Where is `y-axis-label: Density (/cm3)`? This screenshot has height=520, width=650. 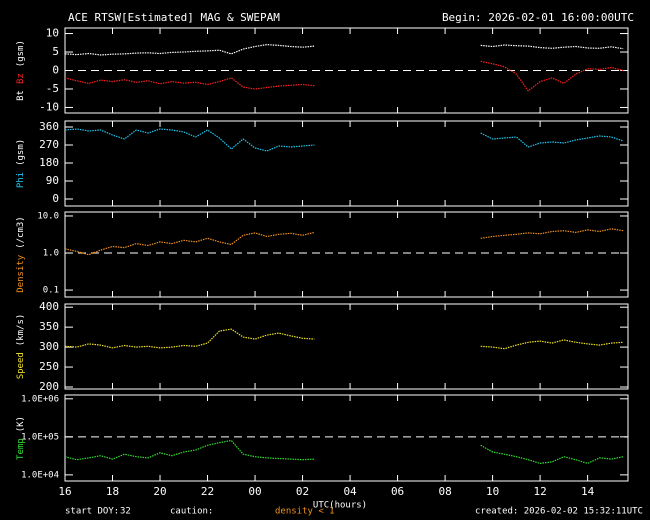 y-axis-label: Density (/cm3) is located at coordinates (21, 254).